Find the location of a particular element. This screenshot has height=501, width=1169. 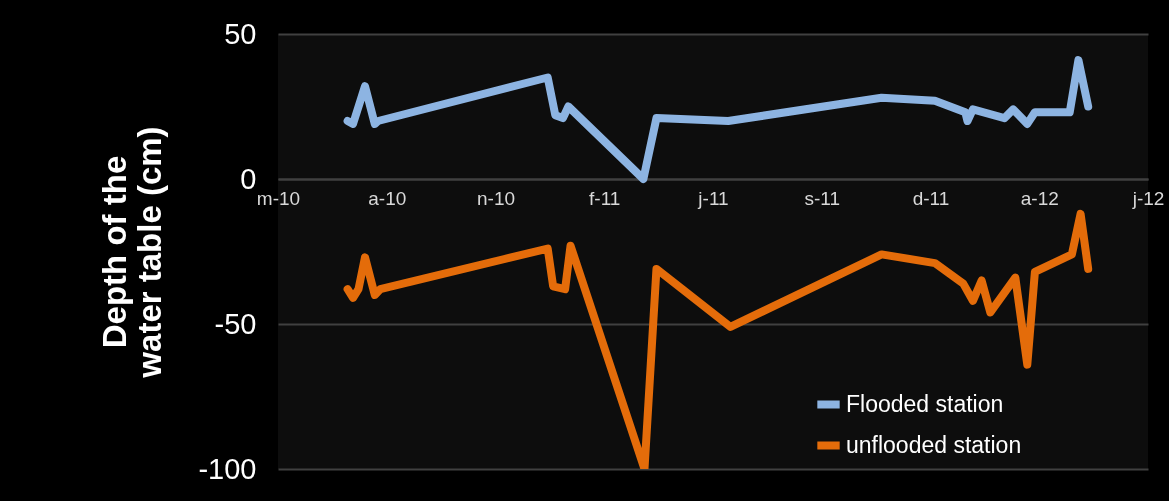

legend-label: Flooded station is located at coordinates (925, 403).